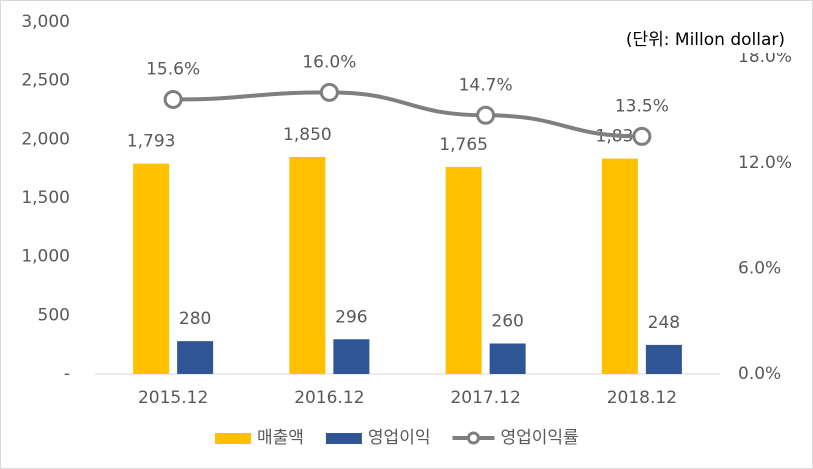  Describe the element at coordinates (759, 374) in the screenshot. I see `y2-tick-label: 0.0%` at that location.